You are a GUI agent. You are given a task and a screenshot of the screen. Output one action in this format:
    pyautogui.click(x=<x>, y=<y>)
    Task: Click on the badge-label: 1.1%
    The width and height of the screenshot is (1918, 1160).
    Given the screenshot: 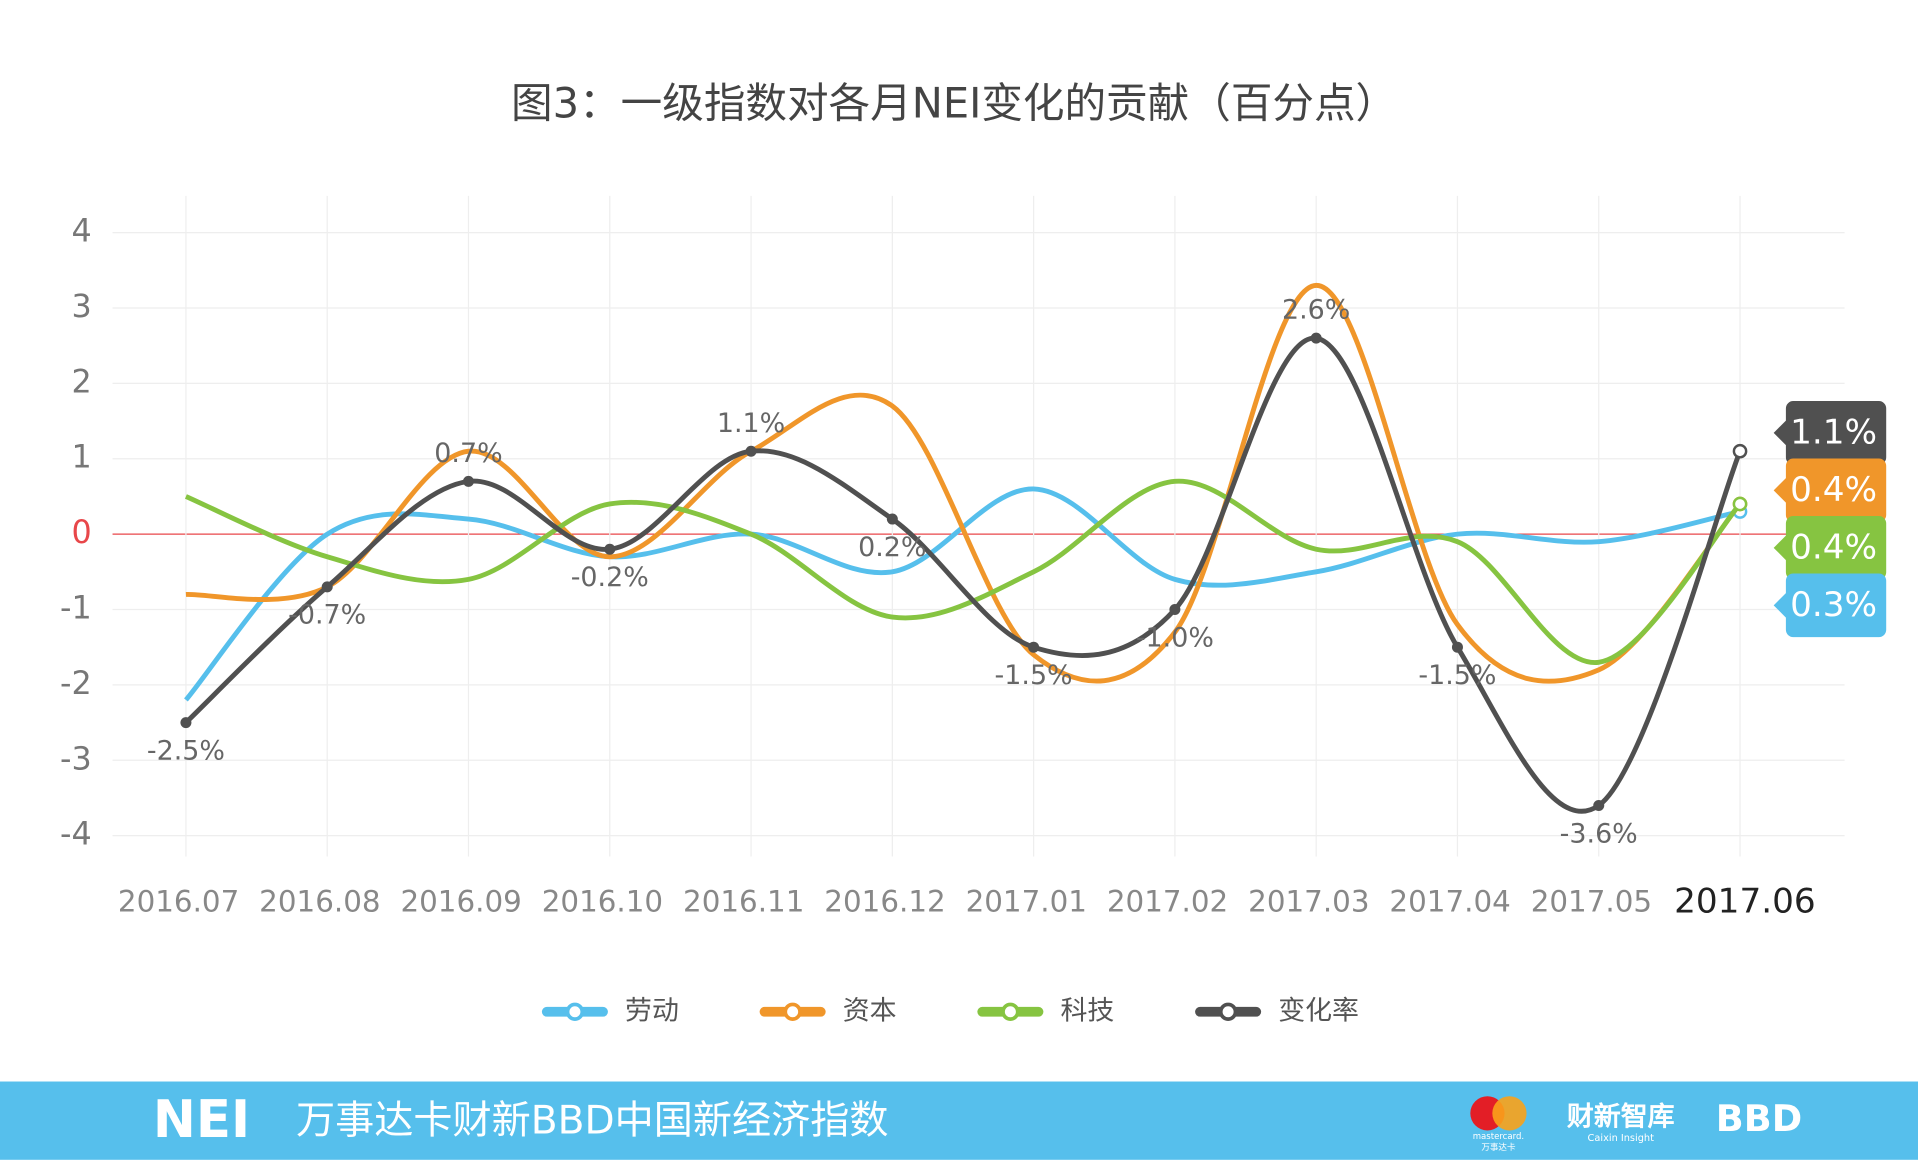 What is the action you would take?
    pyautogui.click(x=1833, y=433)
    